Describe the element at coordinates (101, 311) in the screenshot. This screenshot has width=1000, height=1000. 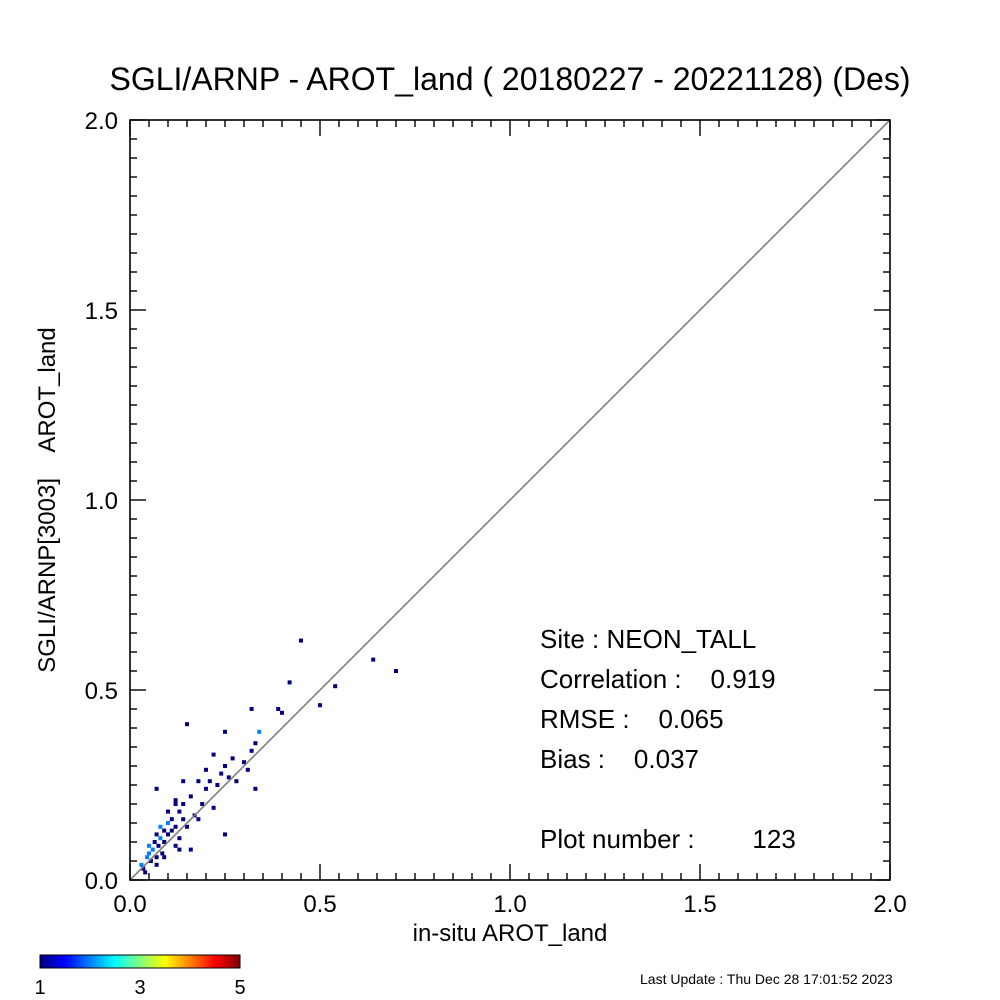
I see `y-tick-label-3: 1.5` at that location.